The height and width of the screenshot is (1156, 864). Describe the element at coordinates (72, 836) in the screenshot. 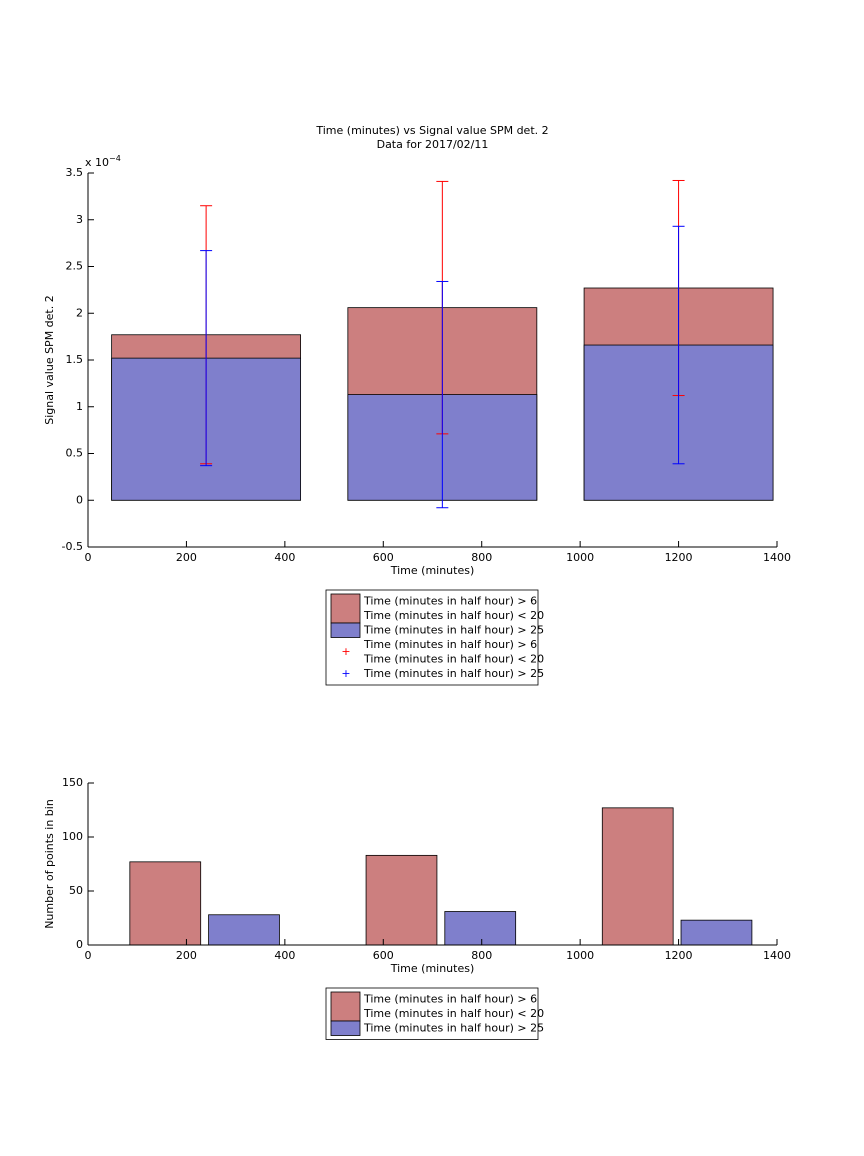

I see `y-tick-label: 100` at that location.